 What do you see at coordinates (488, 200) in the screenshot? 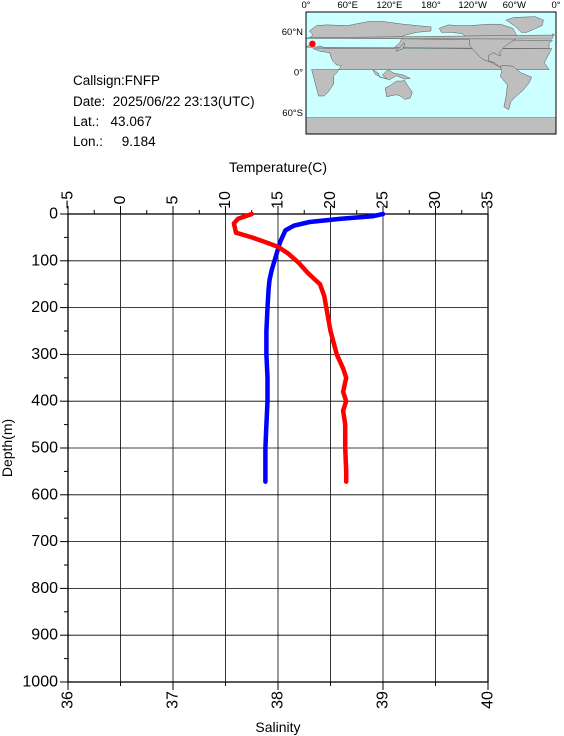
I see `temperature-tick-label: 35` at bounding box center [488, 200].